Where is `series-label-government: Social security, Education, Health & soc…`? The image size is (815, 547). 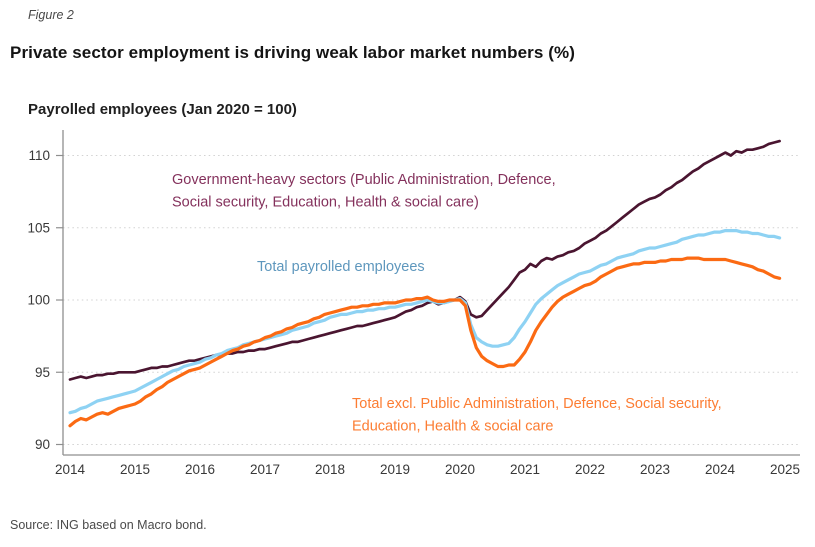
series-label-government: Social security, Education, Health & soc… is located at coordinates (325, 203).